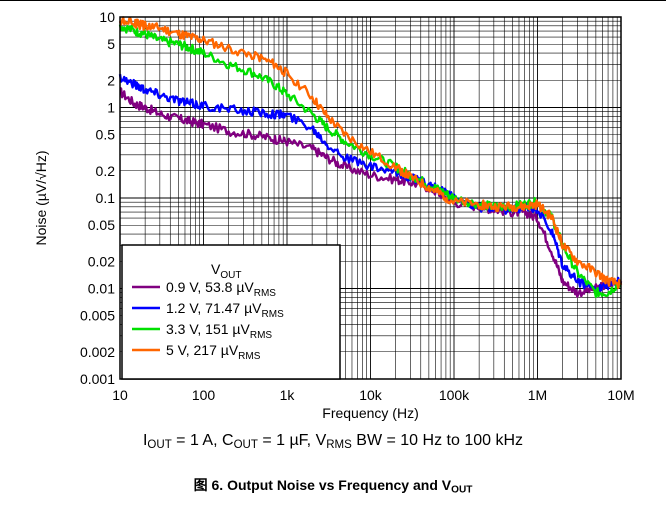 This screenshot has height=506, width=666. What do you see at coordinates (106, 198) in the screenshot?
I see `y-tick-label: 0.1` at bounding box center [106, 198].